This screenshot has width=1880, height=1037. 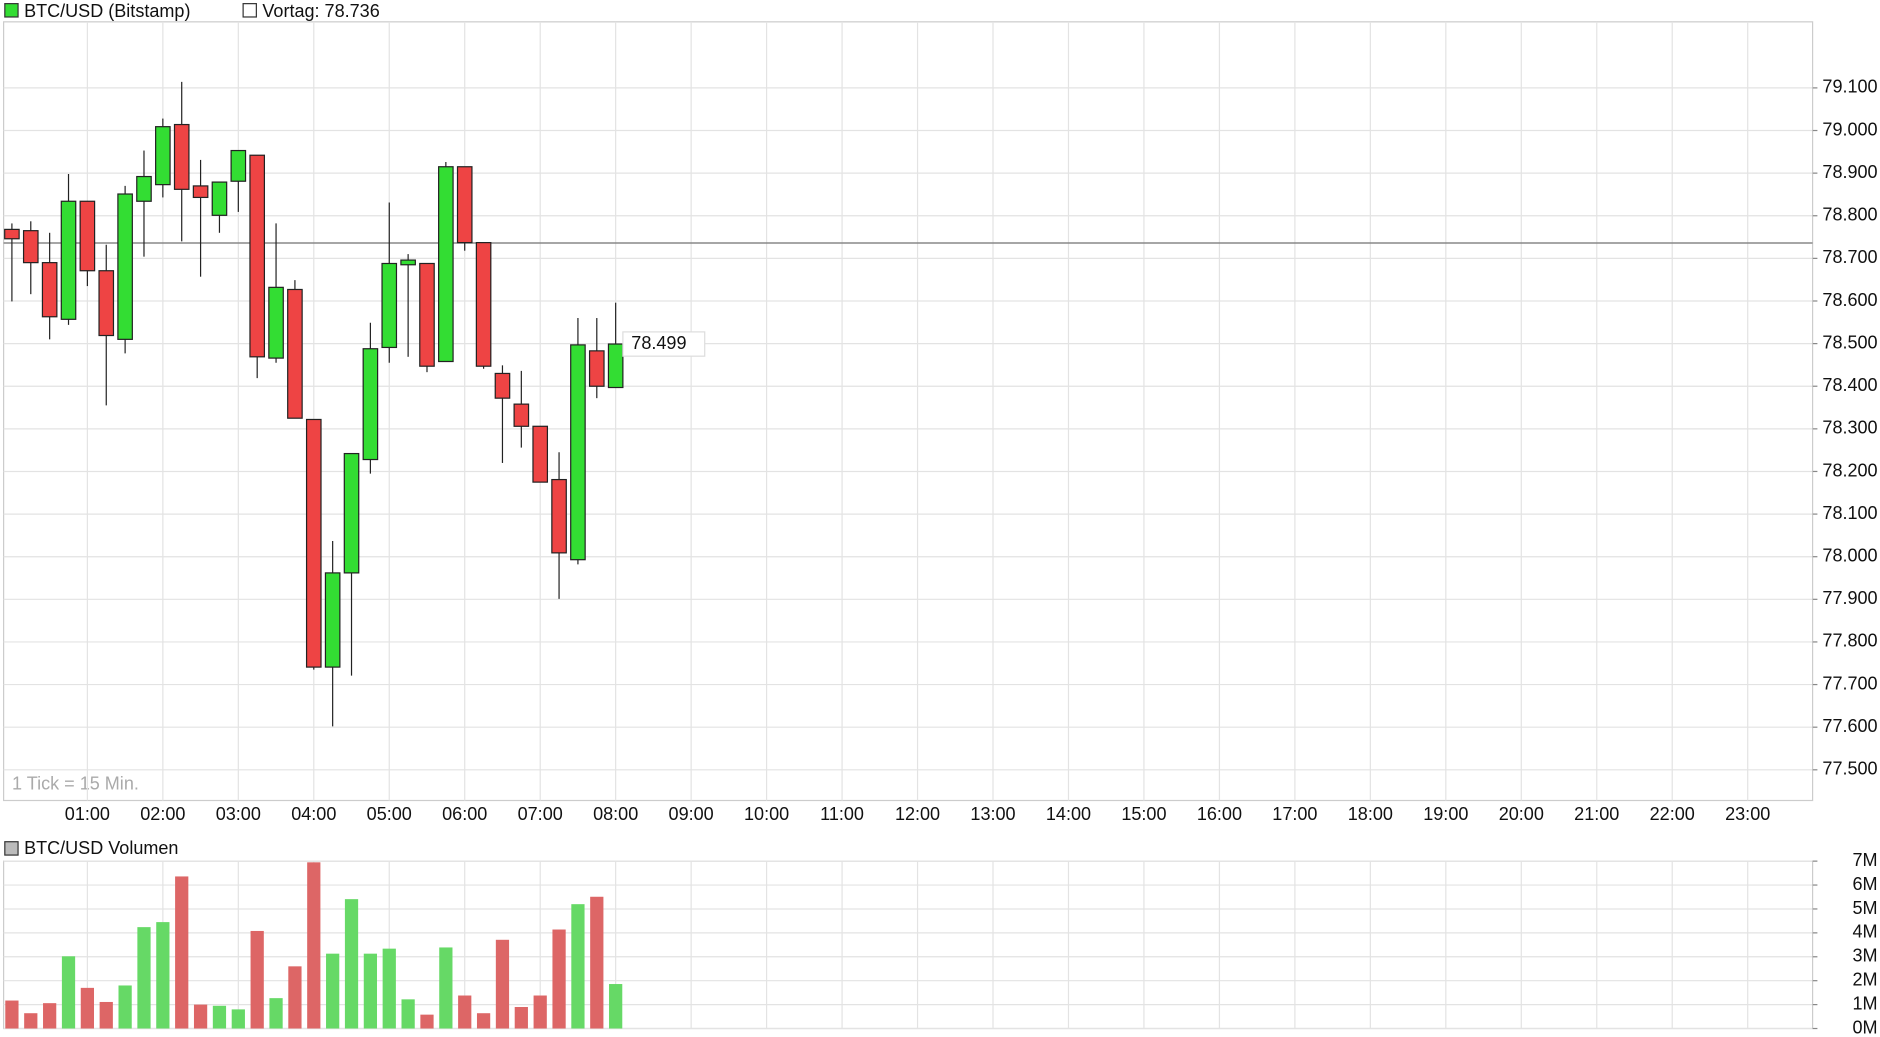 What do you see at coordinates (1849, 726) in the screenshot?
I see `y-tick-label: 77.600` at bounding box center [1849, 726].